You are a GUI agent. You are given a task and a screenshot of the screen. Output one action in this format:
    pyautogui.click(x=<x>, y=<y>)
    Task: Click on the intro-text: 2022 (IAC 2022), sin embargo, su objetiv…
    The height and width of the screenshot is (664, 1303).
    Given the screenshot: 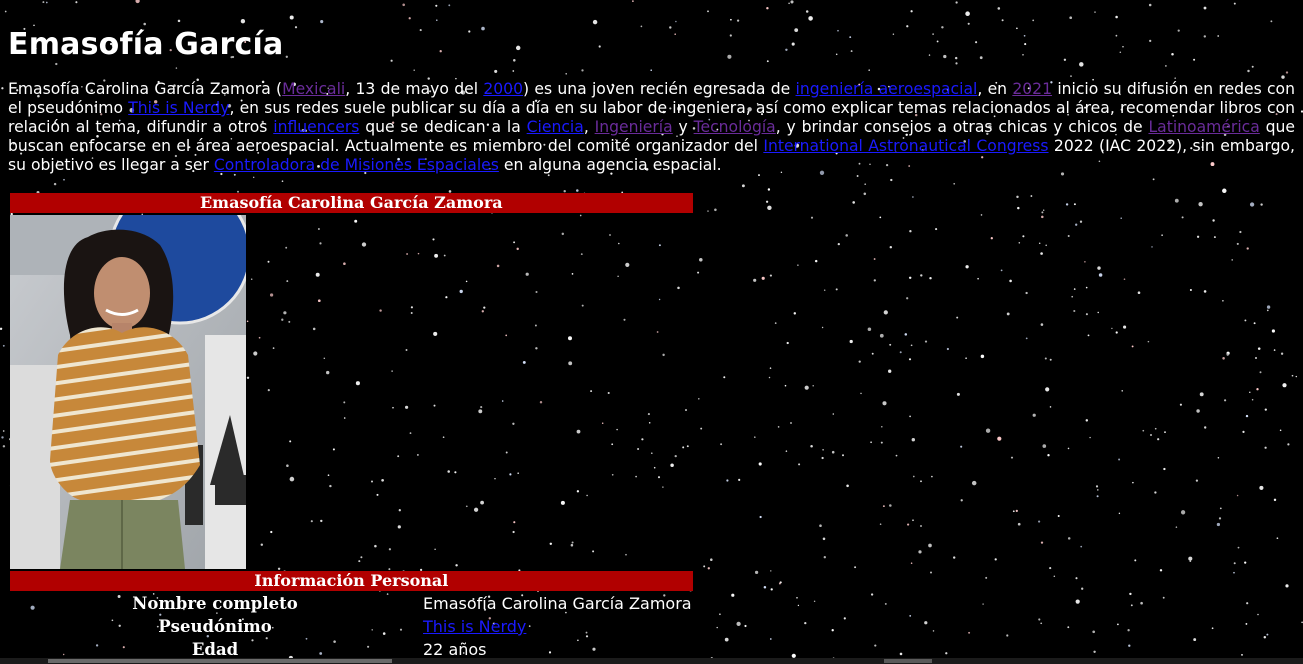 What is the action you would take?
    pyautogui.click(x=651, y=155)
    